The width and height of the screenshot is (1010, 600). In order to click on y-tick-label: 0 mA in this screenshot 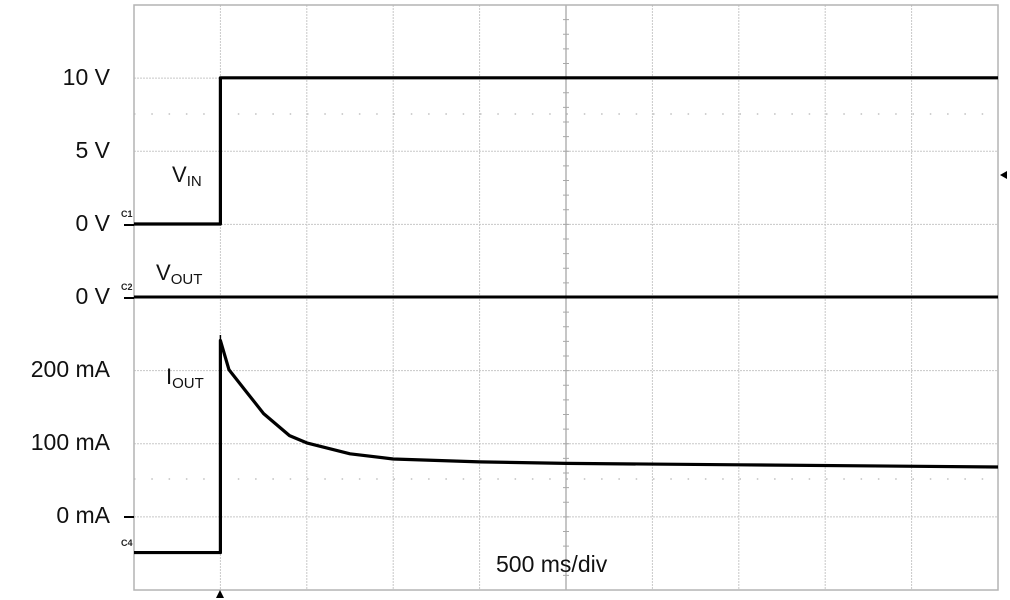, I will do `click(83, 515)`.